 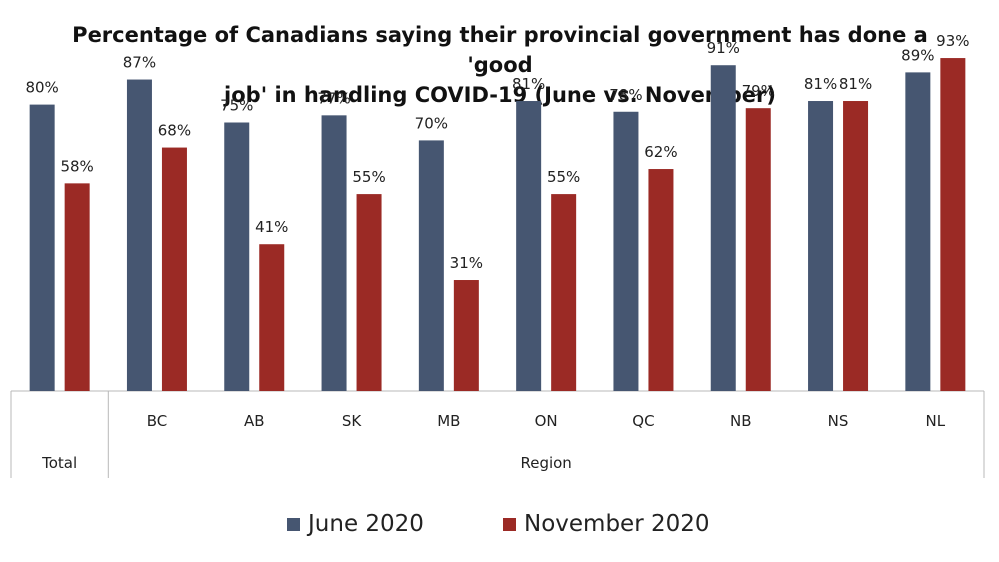 I want to click on bar-november-2020-mb, so click(x=466, y=335).